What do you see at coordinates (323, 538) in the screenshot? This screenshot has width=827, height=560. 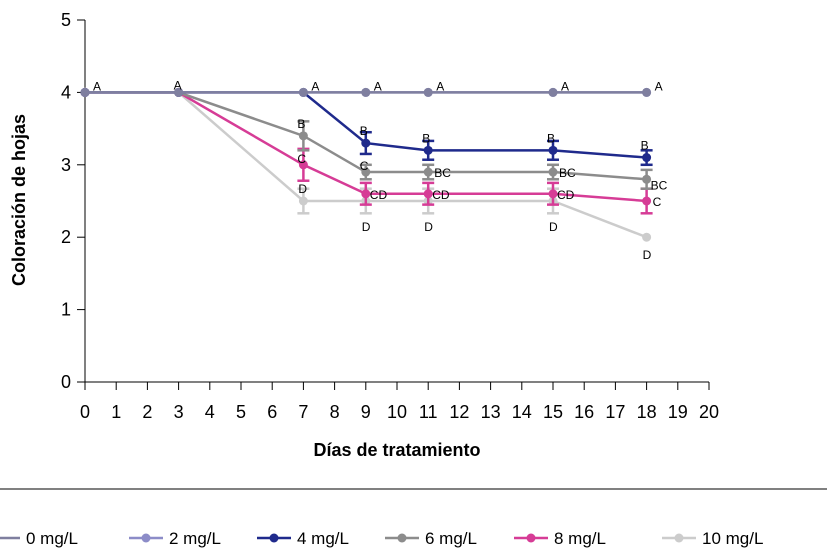 I see `legend-label: 4 mg/L` at bounding box center [323, 538].